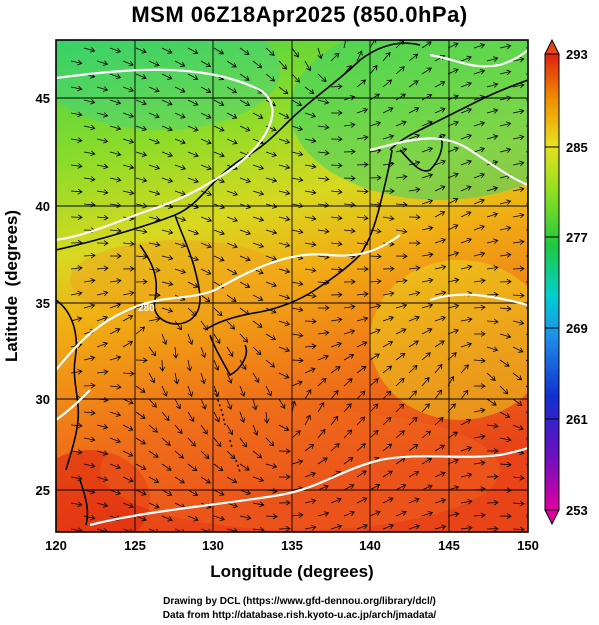 This screenshot has height=625, width=599. What do you see at coordinates (135, 545) in the screenshot?
I see `x-tick-label: 125` at bounding box center [135, 545].